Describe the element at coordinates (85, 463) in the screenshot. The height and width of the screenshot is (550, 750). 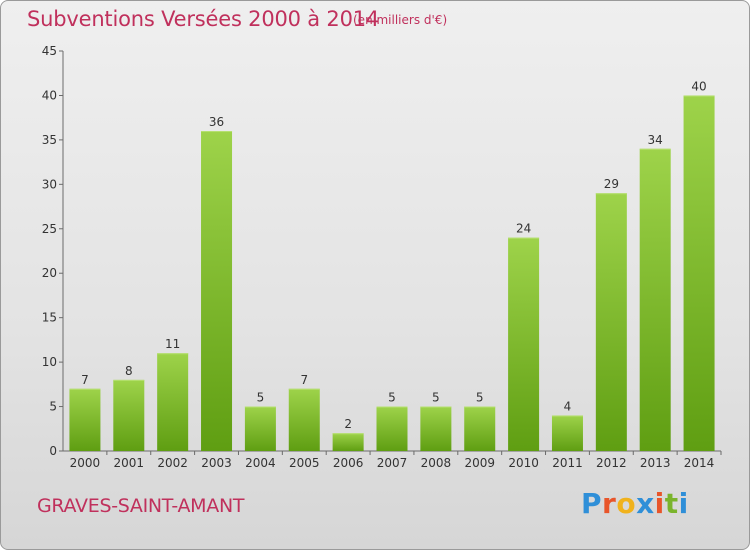
I see `x-tick-label: 2000` at that location.